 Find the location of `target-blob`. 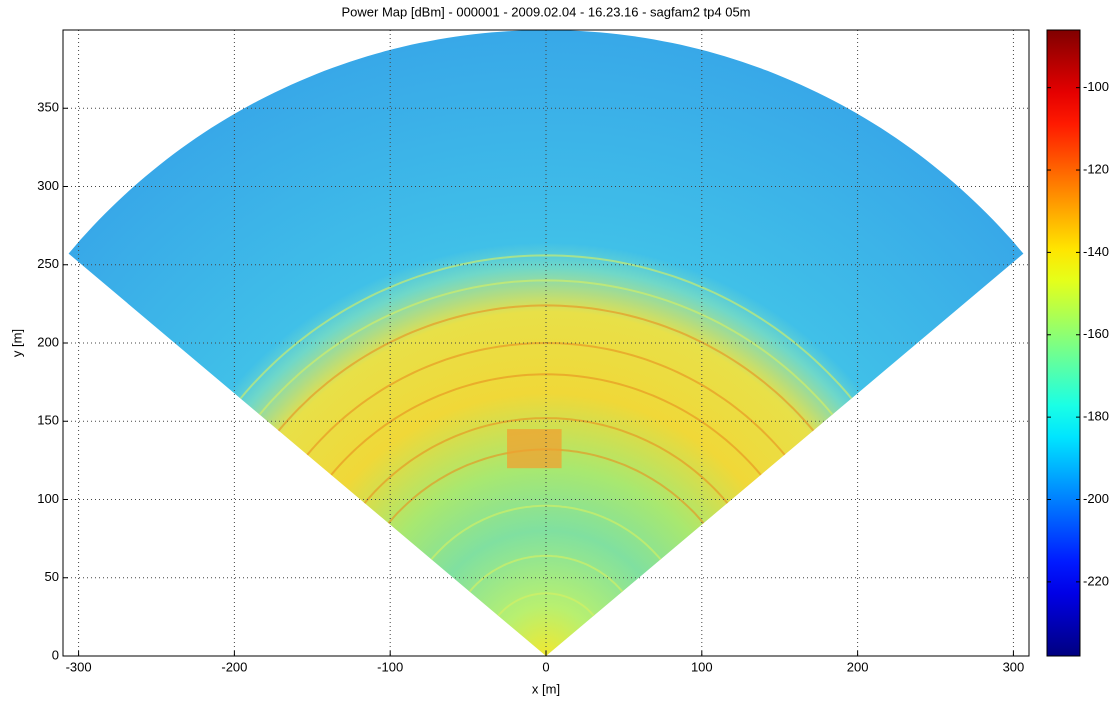

target-blob is located at coordinates (534, 449).